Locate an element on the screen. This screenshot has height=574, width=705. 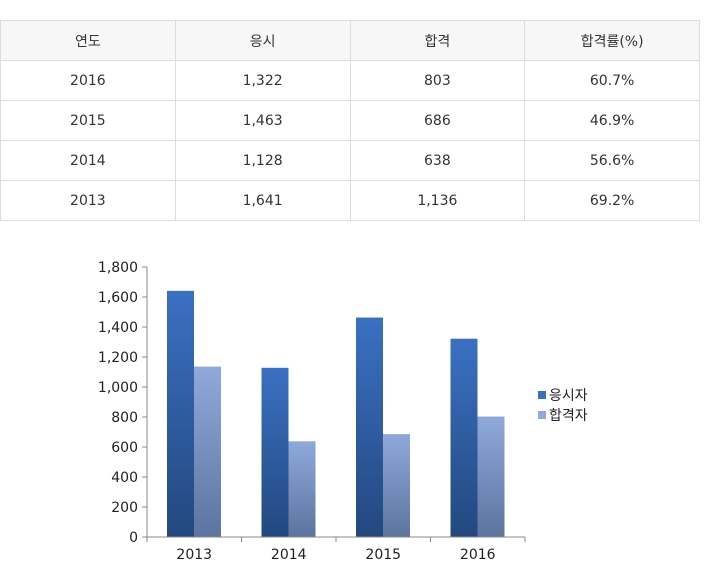
cell-pass-rate: 56.6% is located at coordinates (612, 160).